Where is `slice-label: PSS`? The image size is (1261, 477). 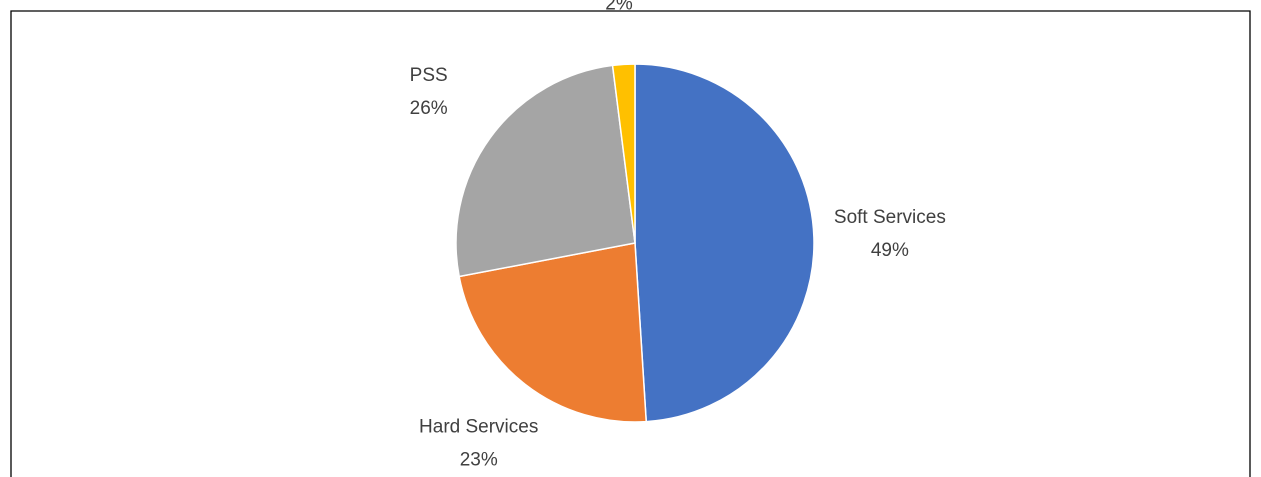
slice-label: PSS is located at coordinates (429, 75).